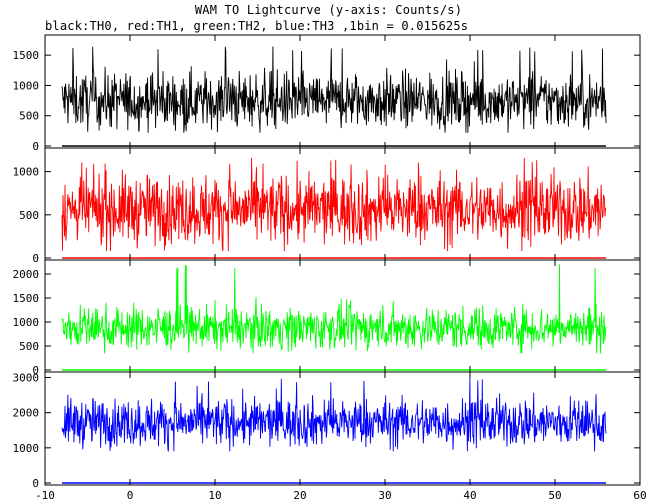 Image resolution: width=657 pixels, height=504 pixels. I want to click on chart-title: WAM TO Lightcurve (y-axis: Counts/s), so click(328, 10).